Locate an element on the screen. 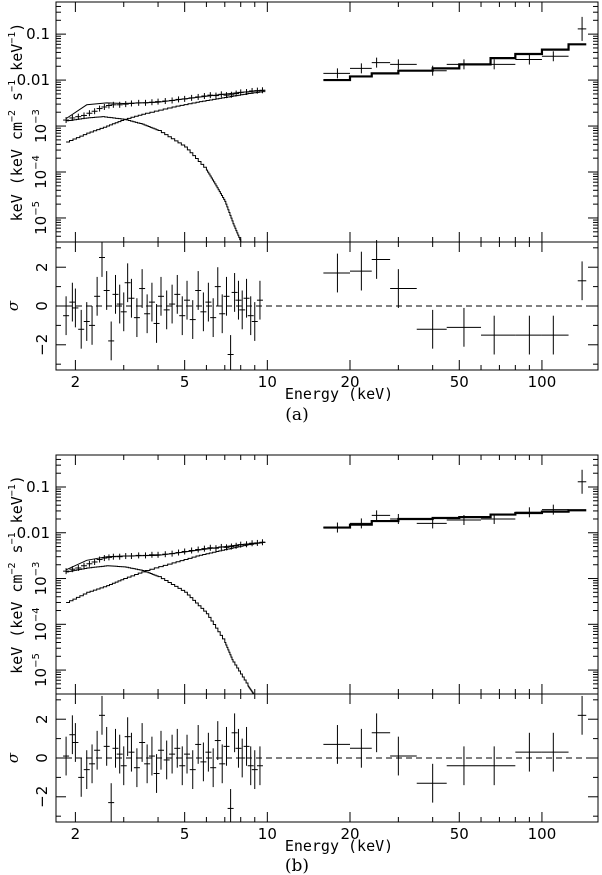 Image resolution: width=602 pixels, height=875 pixels. y-axis-title: keV (keV cm−2 s−1 keV−1) is located at coordinates (16, 574).